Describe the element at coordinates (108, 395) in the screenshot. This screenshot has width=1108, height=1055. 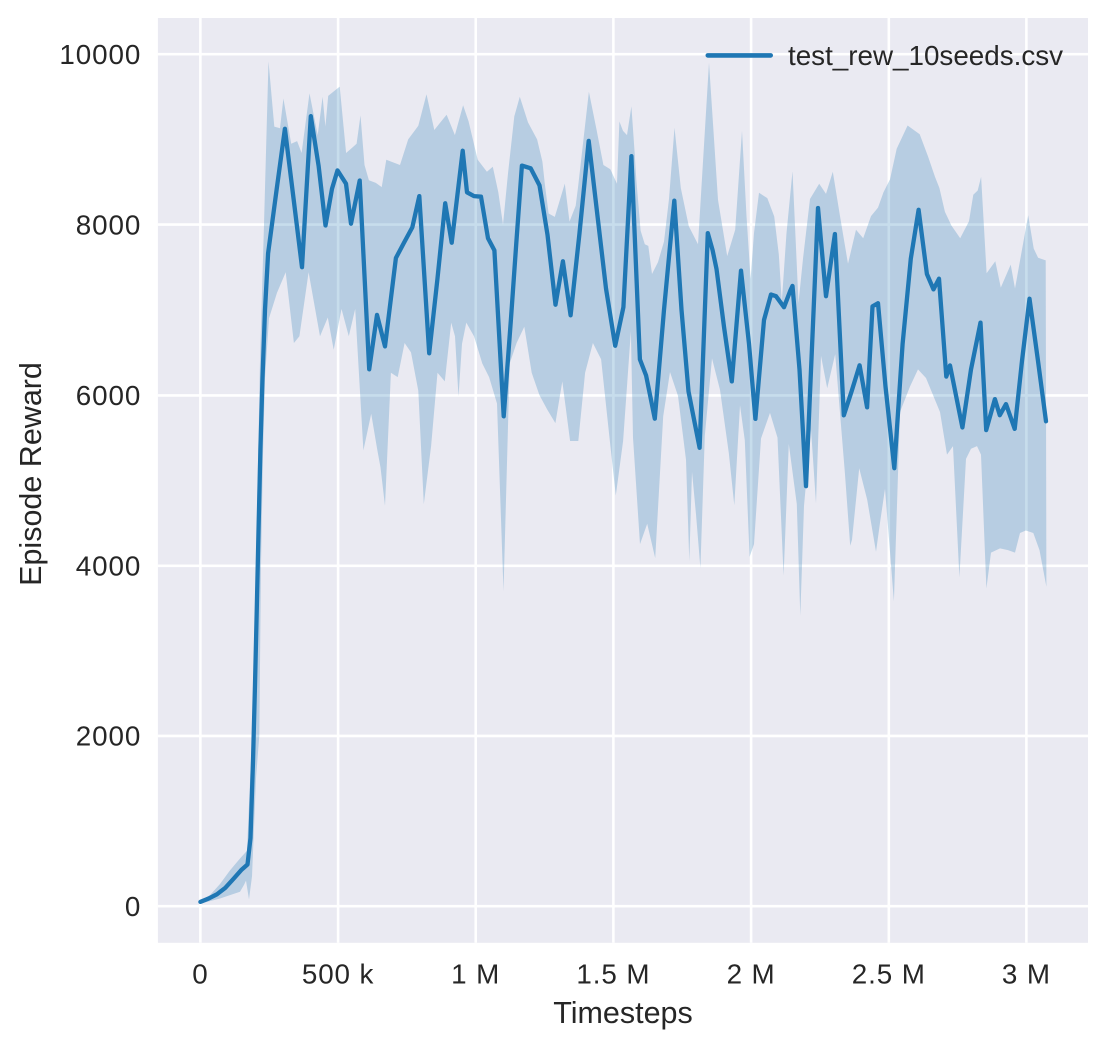
I see `svg-text: 6000` at that location.